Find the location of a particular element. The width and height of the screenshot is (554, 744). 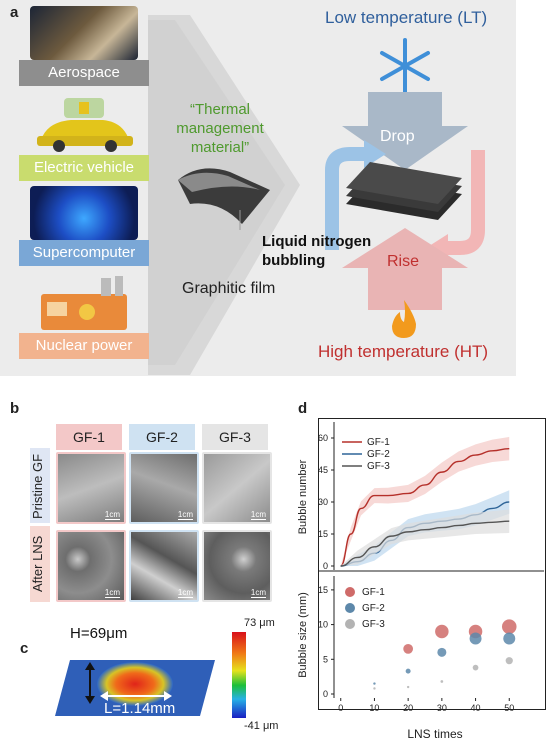

app-aerospace: Aerospace is located at coordinates (84, 46).